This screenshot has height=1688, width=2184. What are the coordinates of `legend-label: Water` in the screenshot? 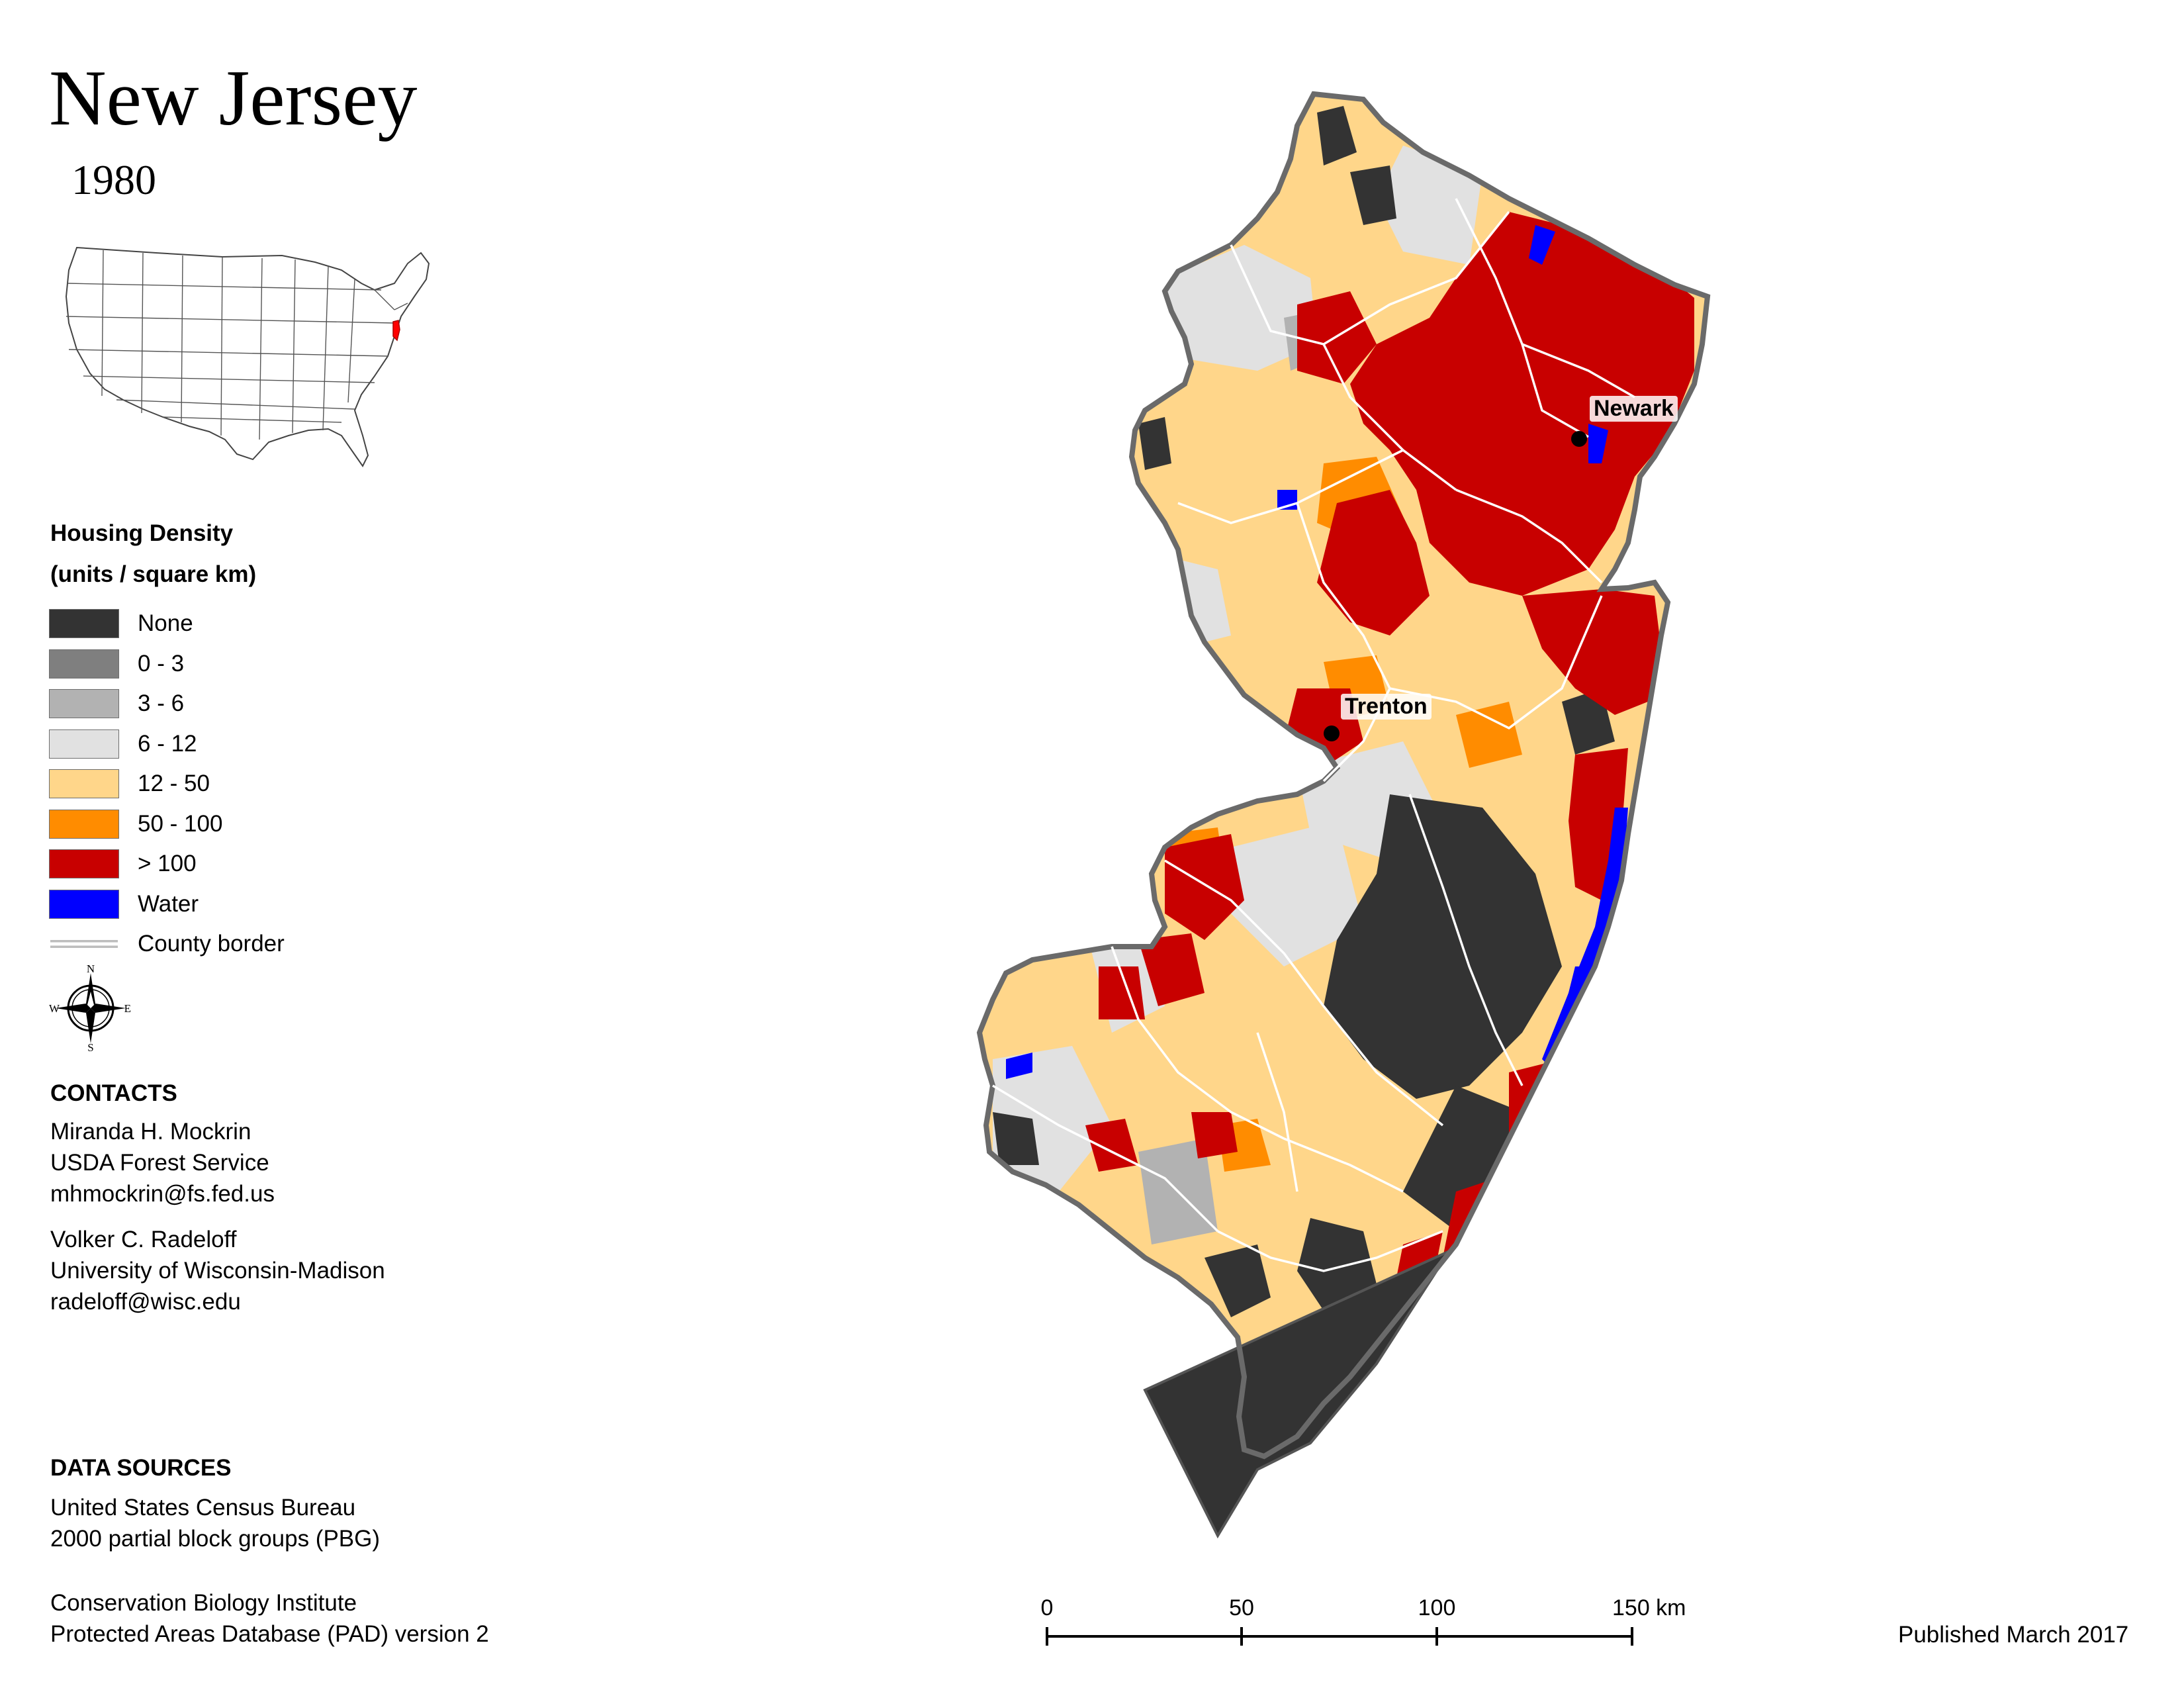 It's located at (168, 903).